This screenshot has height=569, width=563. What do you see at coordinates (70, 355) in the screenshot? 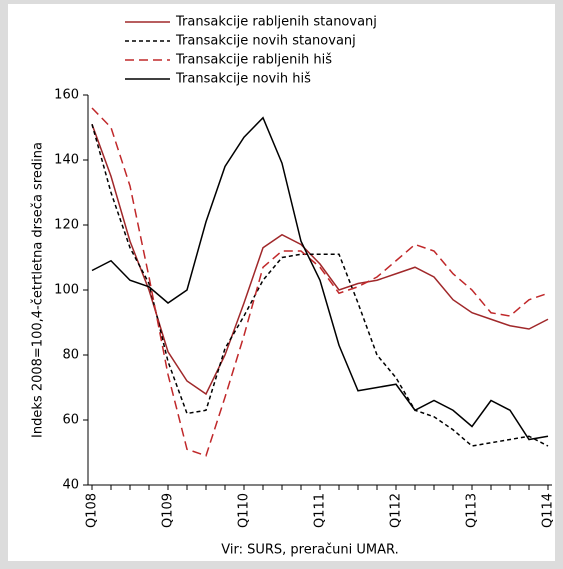
I see `y-tick-label: 80` at bounding box center [70, 355].